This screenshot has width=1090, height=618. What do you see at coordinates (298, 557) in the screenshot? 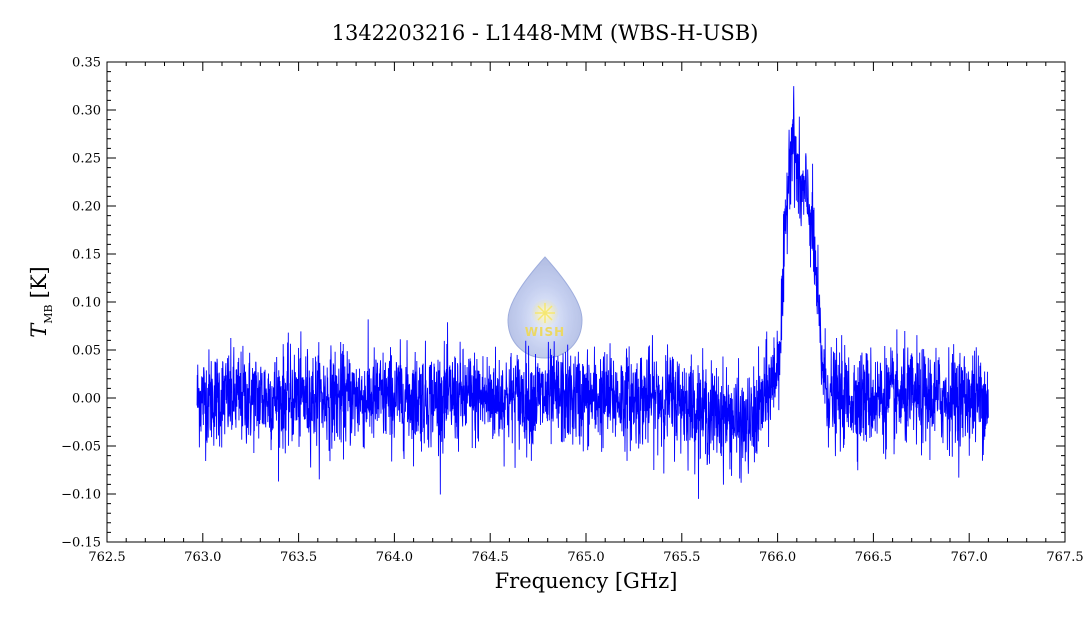
I see `x-tick-label: 763.5` at bounding box center [298, 557].